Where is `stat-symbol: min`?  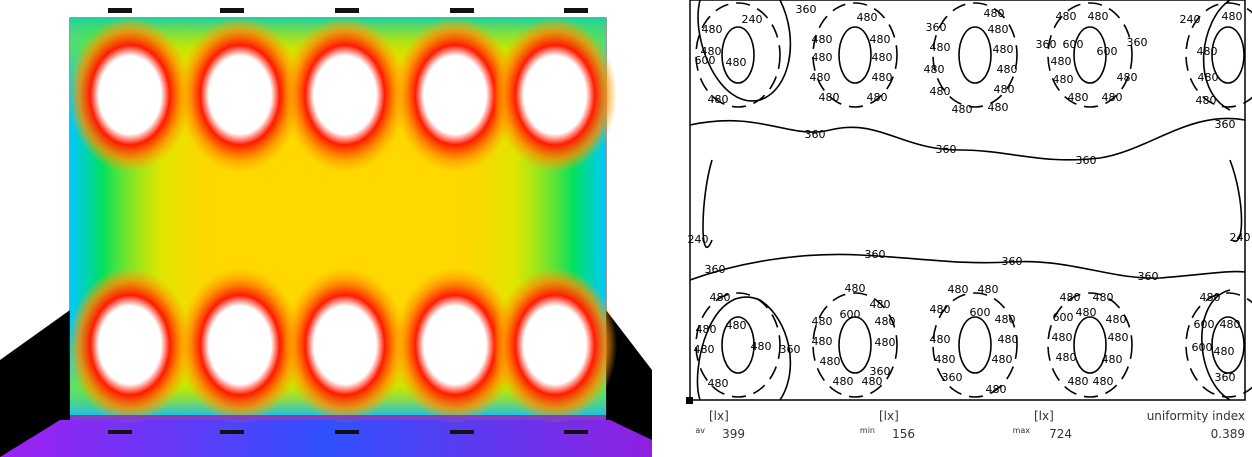
stat-symbol: min is located at coordinates (867, 430).